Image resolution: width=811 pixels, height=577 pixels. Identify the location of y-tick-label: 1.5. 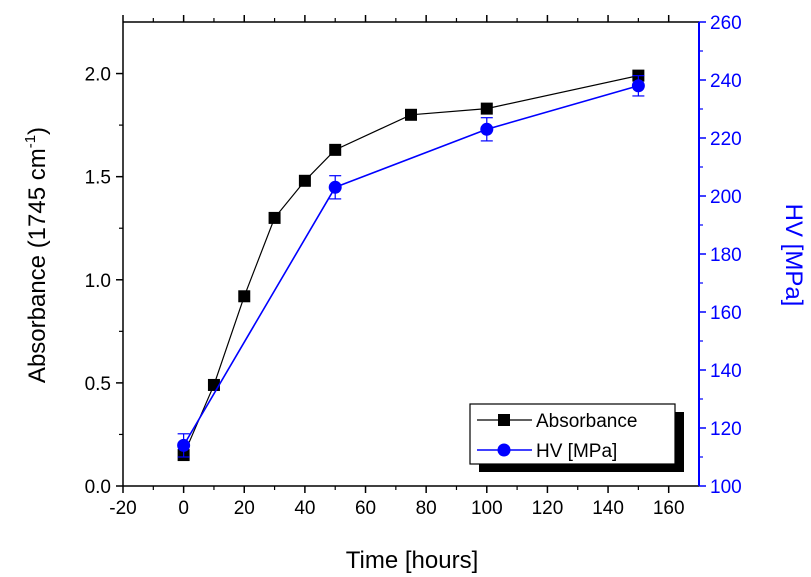
(98, 178).